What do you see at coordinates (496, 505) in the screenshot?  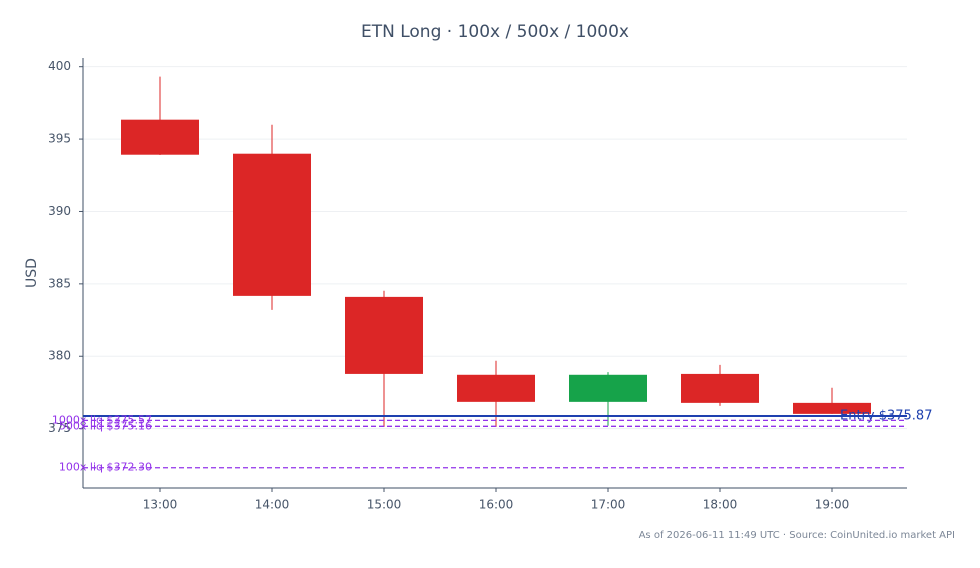 I see `x-tick-label: 16:00` at bounding box center [496, 505].